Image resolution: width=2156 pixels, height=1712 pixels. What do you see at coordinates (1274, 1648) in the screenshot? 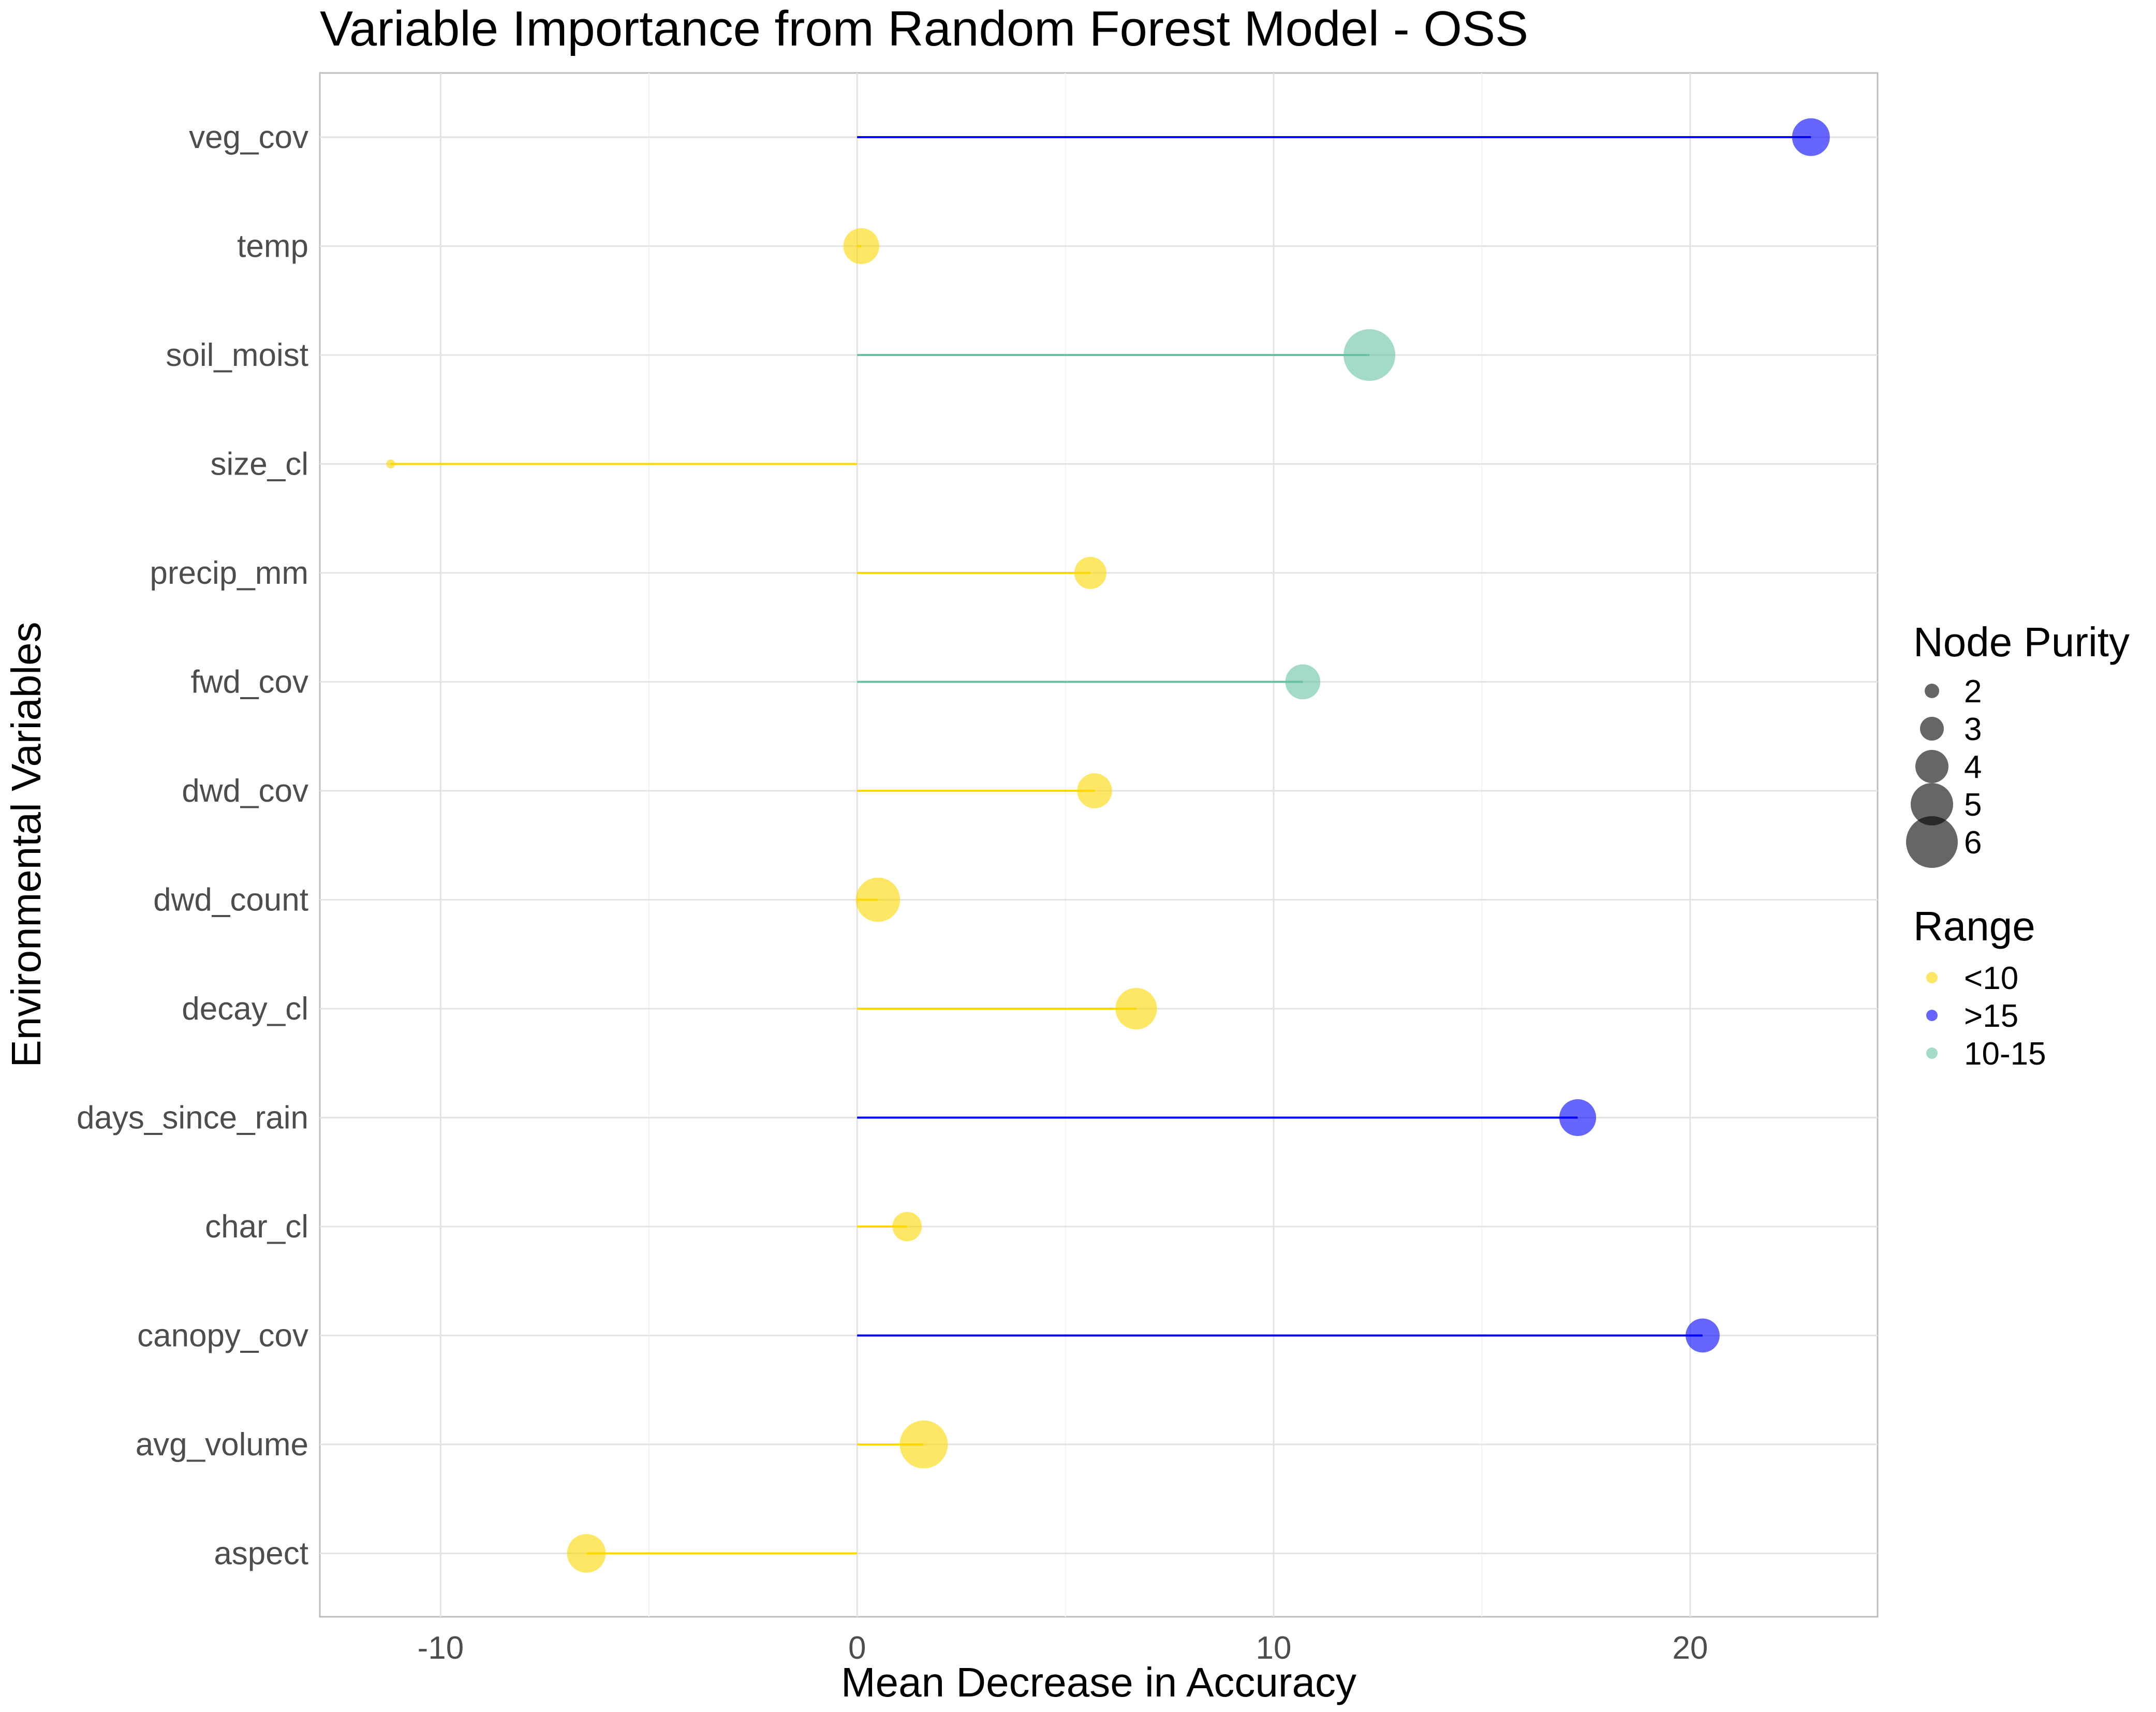
I see `x-tick-label: 10` at bounding box center [1274, 1648].